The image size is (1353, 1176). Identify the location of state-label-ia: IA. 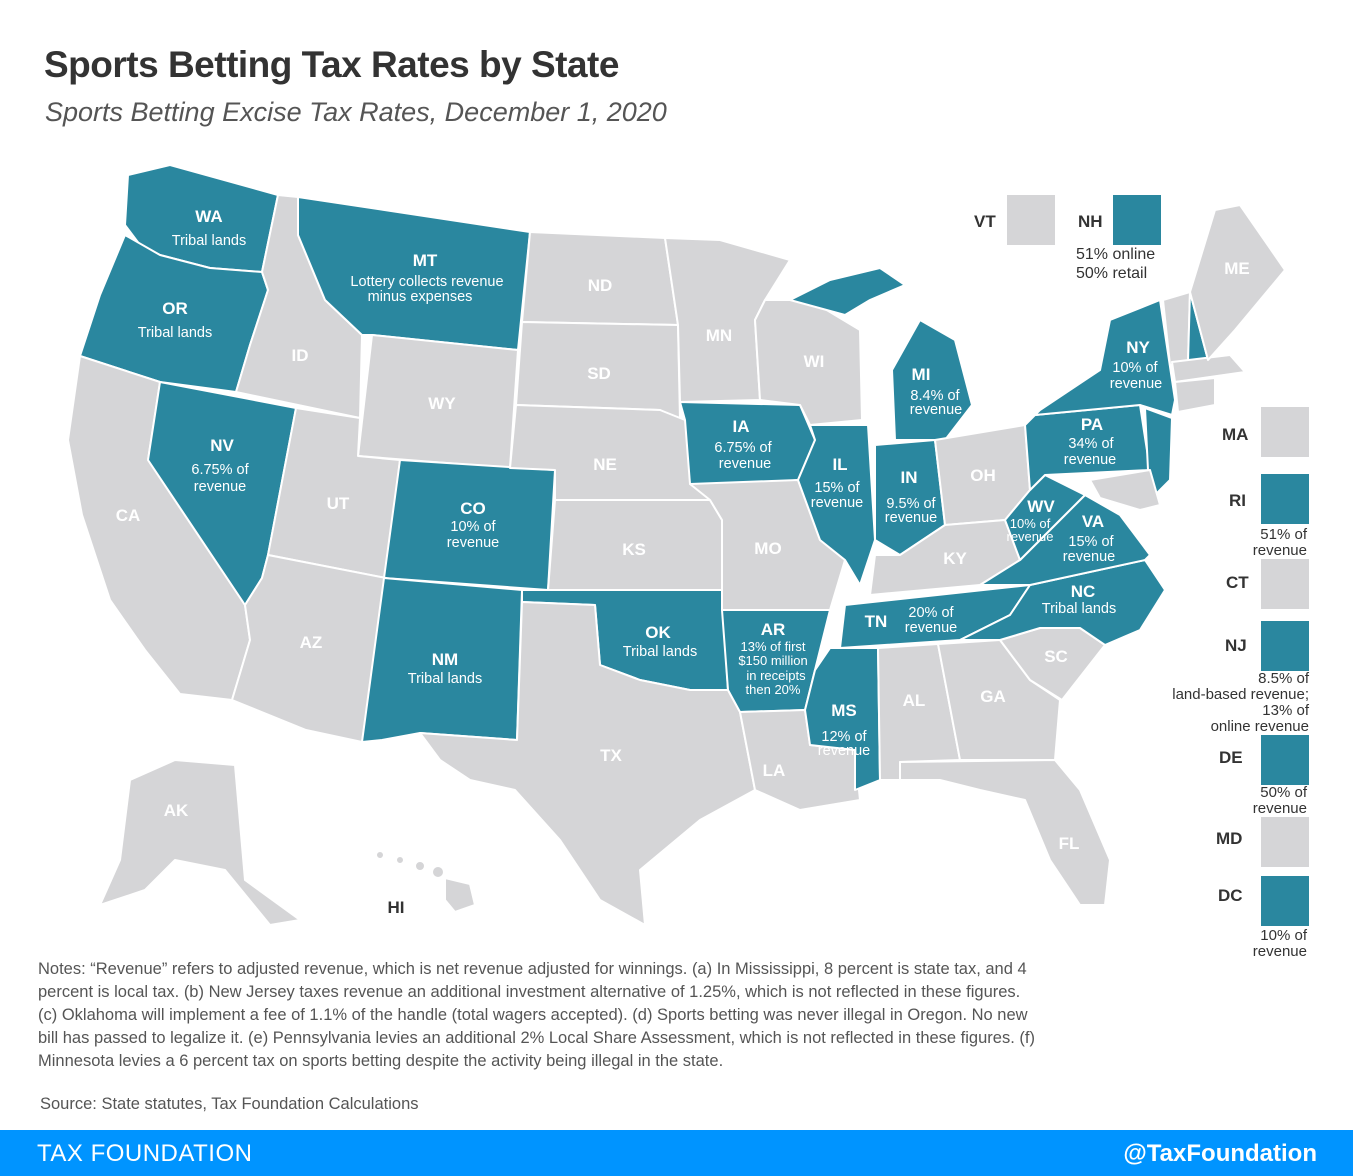
(741, 426).